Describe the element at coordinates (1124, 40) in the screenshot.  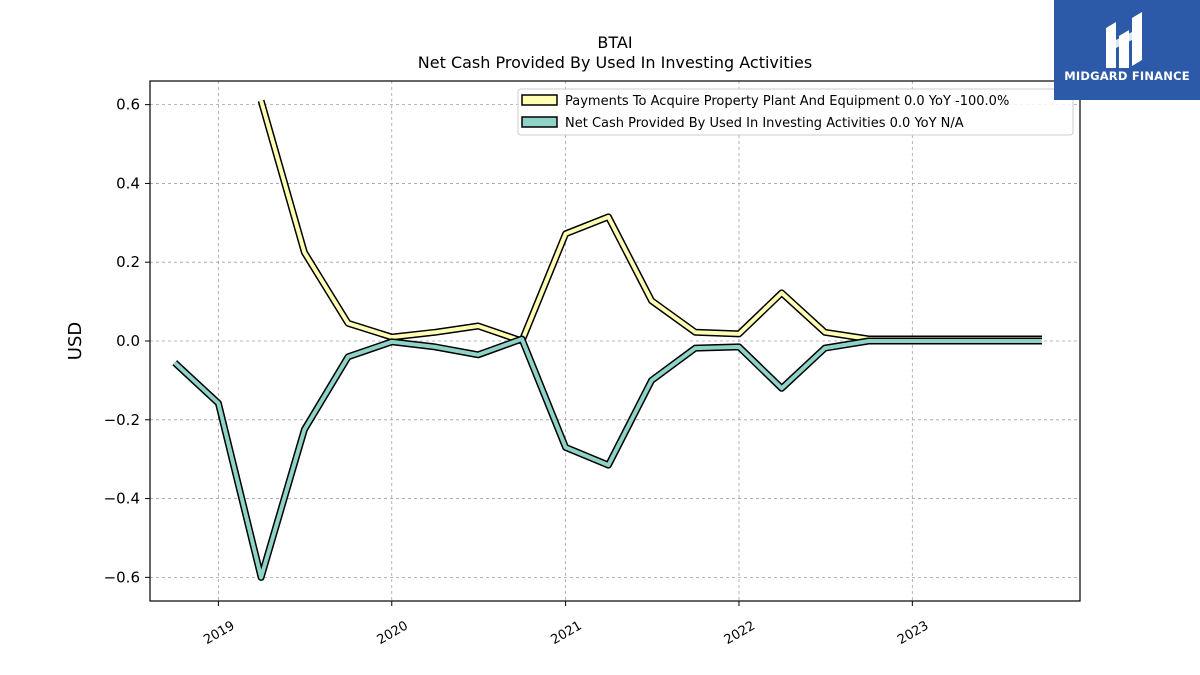
I see `logo-mark-icon` at that location.